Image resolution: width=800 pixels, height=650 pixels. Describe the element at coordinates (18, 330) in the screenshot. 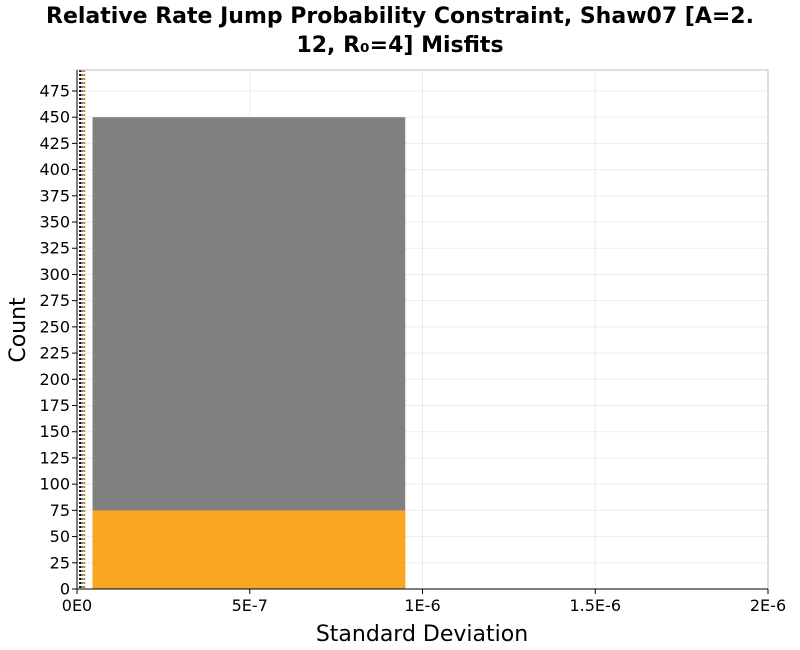

I see `y-axis-label: Count` at that location.